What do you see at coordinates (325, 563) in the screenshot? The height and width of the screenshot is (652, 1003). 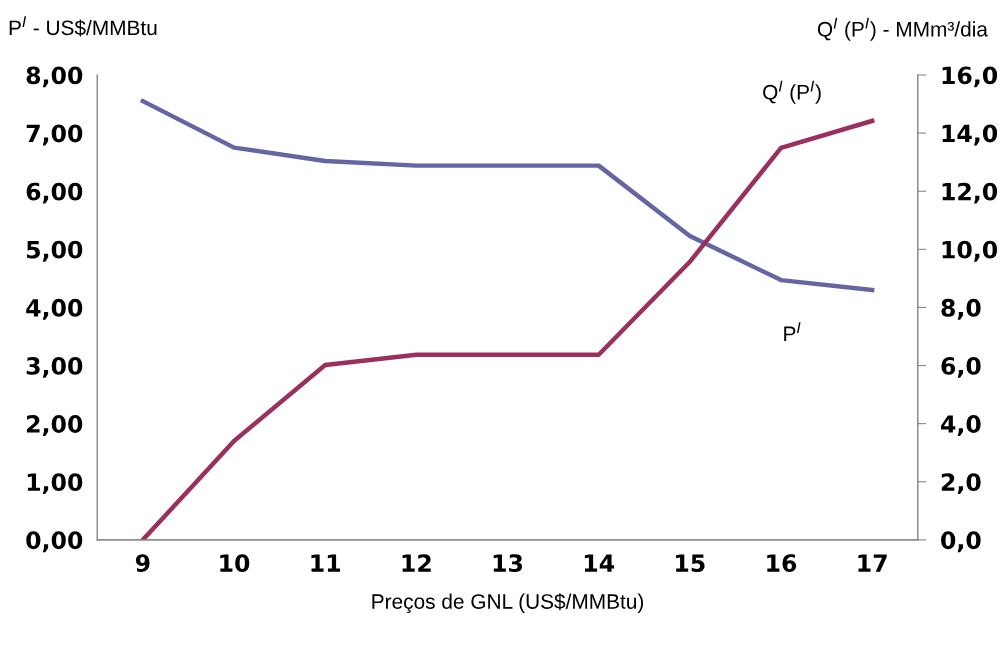 I see `x-tick-label: 11` at bounding box center [325, 563].